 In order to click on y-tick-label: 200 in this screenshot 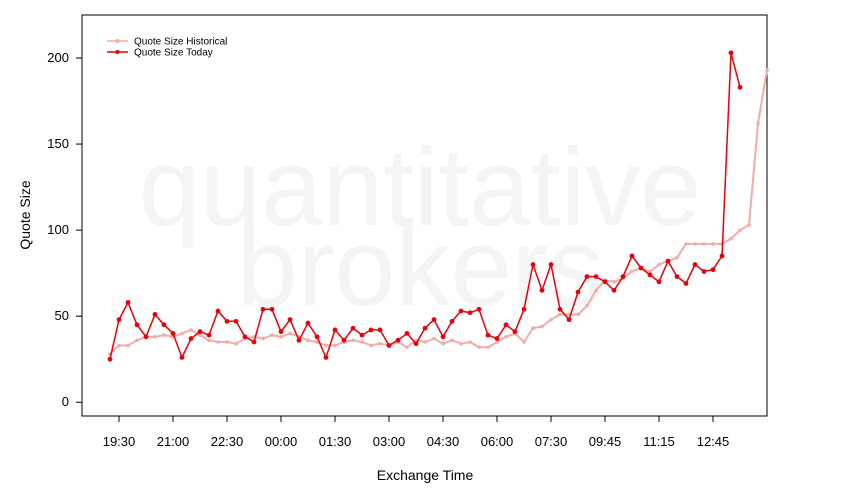, I will do `click(58, 57)`.